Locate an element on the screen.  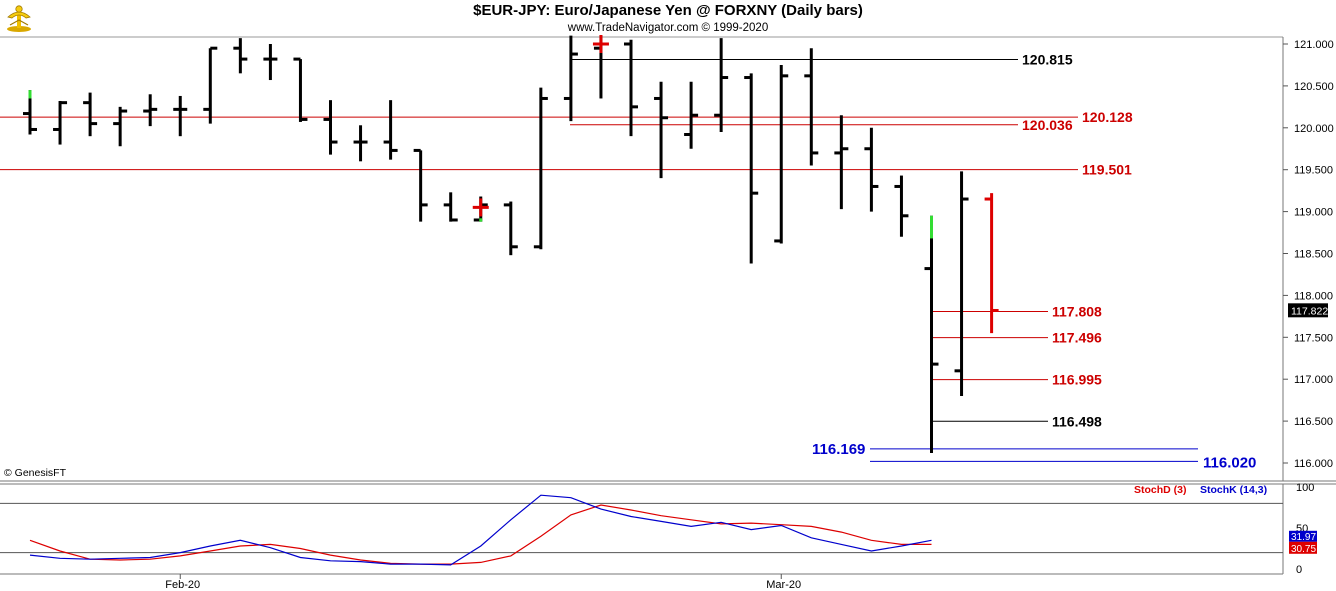
last-price-label: 117.822 is located at coordinates (1309, 311).